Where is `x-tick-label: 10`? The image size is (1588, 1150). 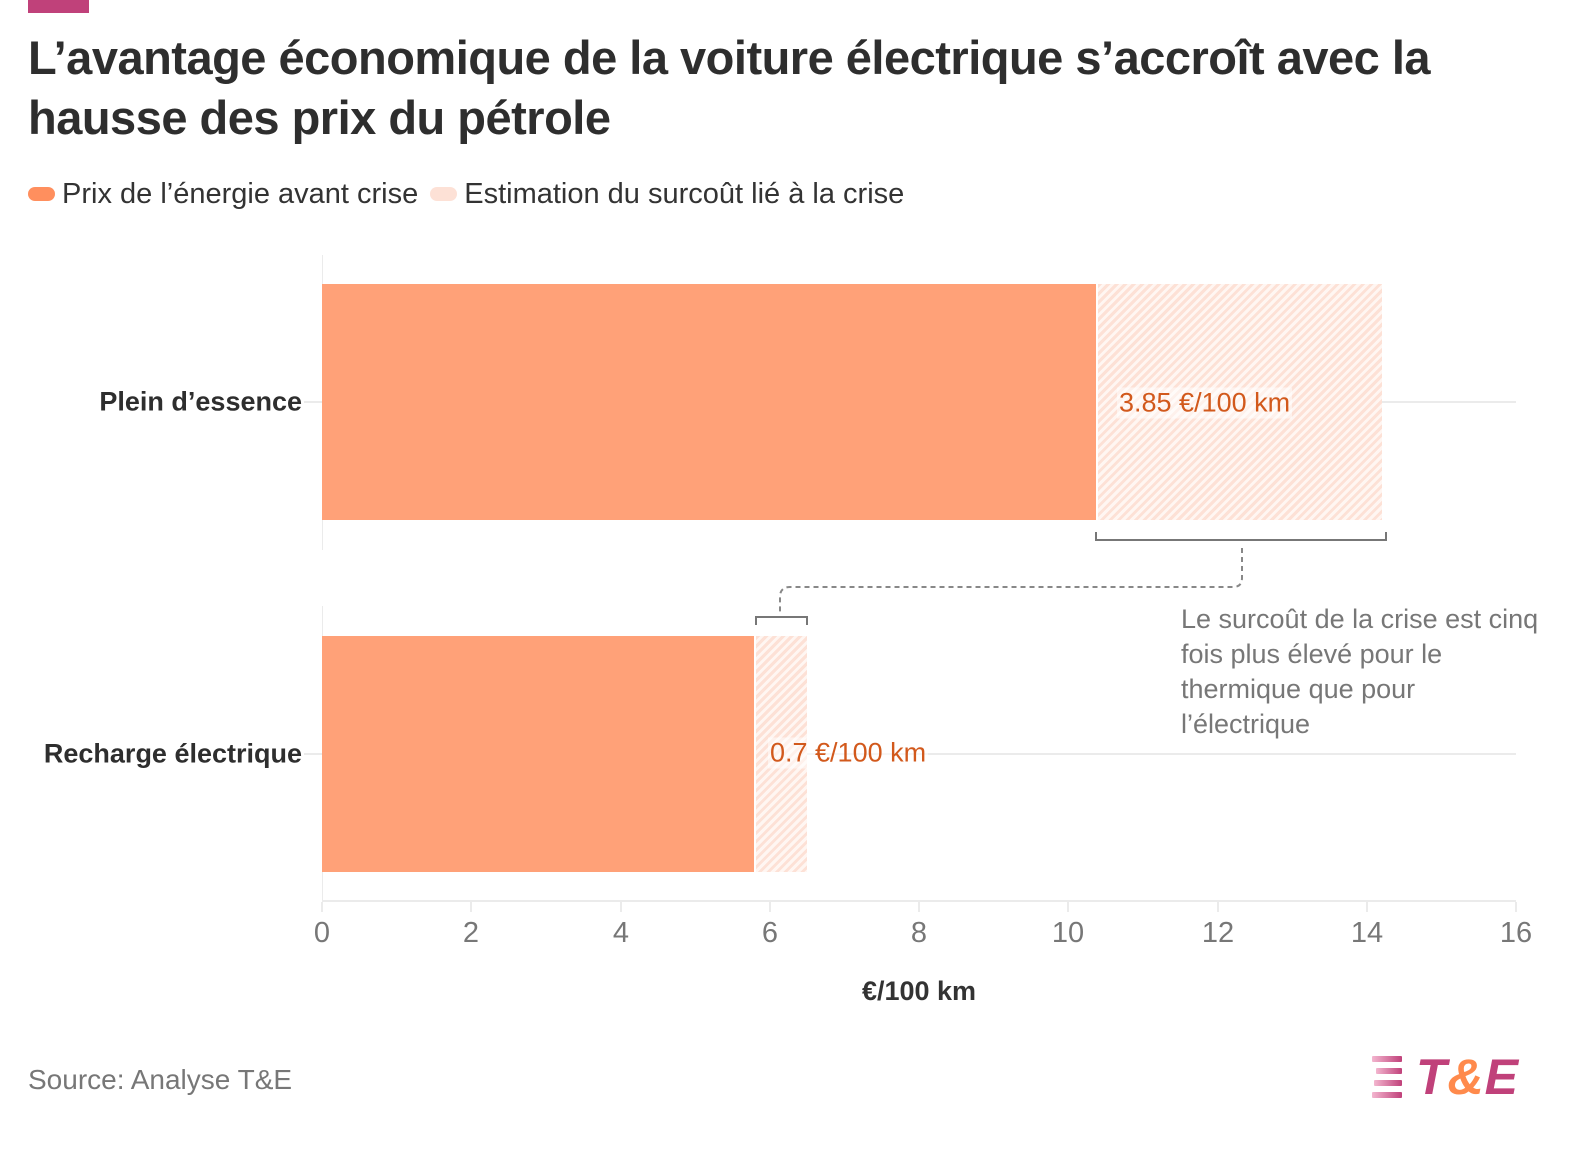
x-tick-label: 10 is located at coordinates (1068, 933).